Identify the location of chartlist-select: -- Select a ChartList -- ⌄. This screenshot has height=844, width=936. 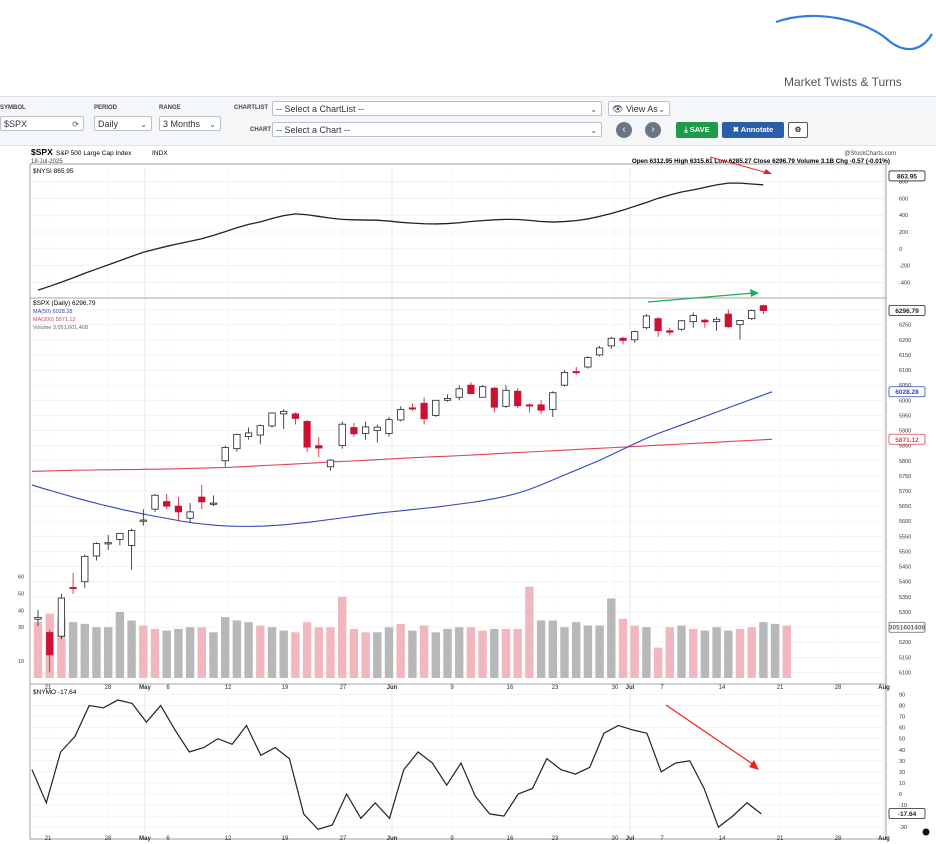
(437, 108).